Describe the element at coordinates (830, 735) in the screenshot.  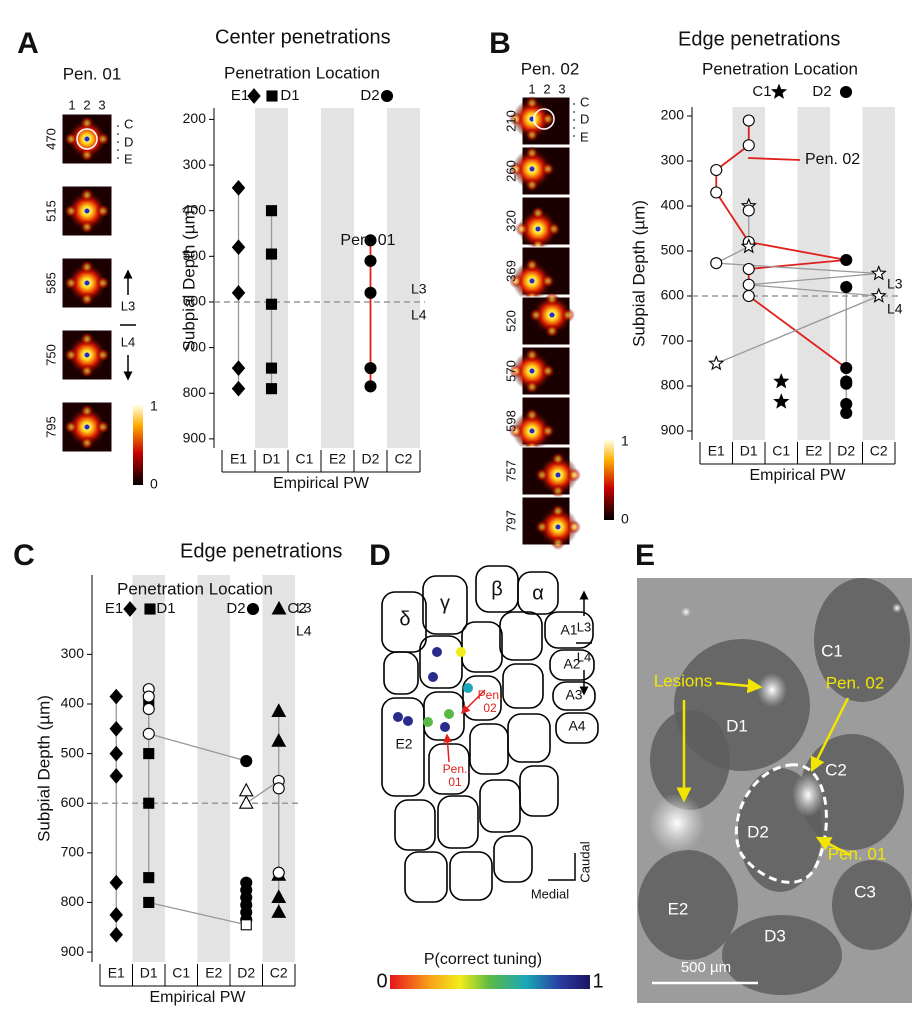
I see `yellow-arrow` at that location.